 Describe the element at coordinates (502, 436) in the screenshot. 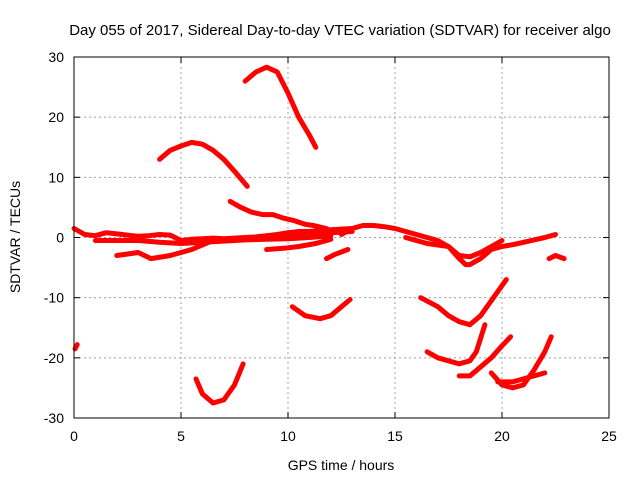

I see `x-tick-label: 20` at that location.